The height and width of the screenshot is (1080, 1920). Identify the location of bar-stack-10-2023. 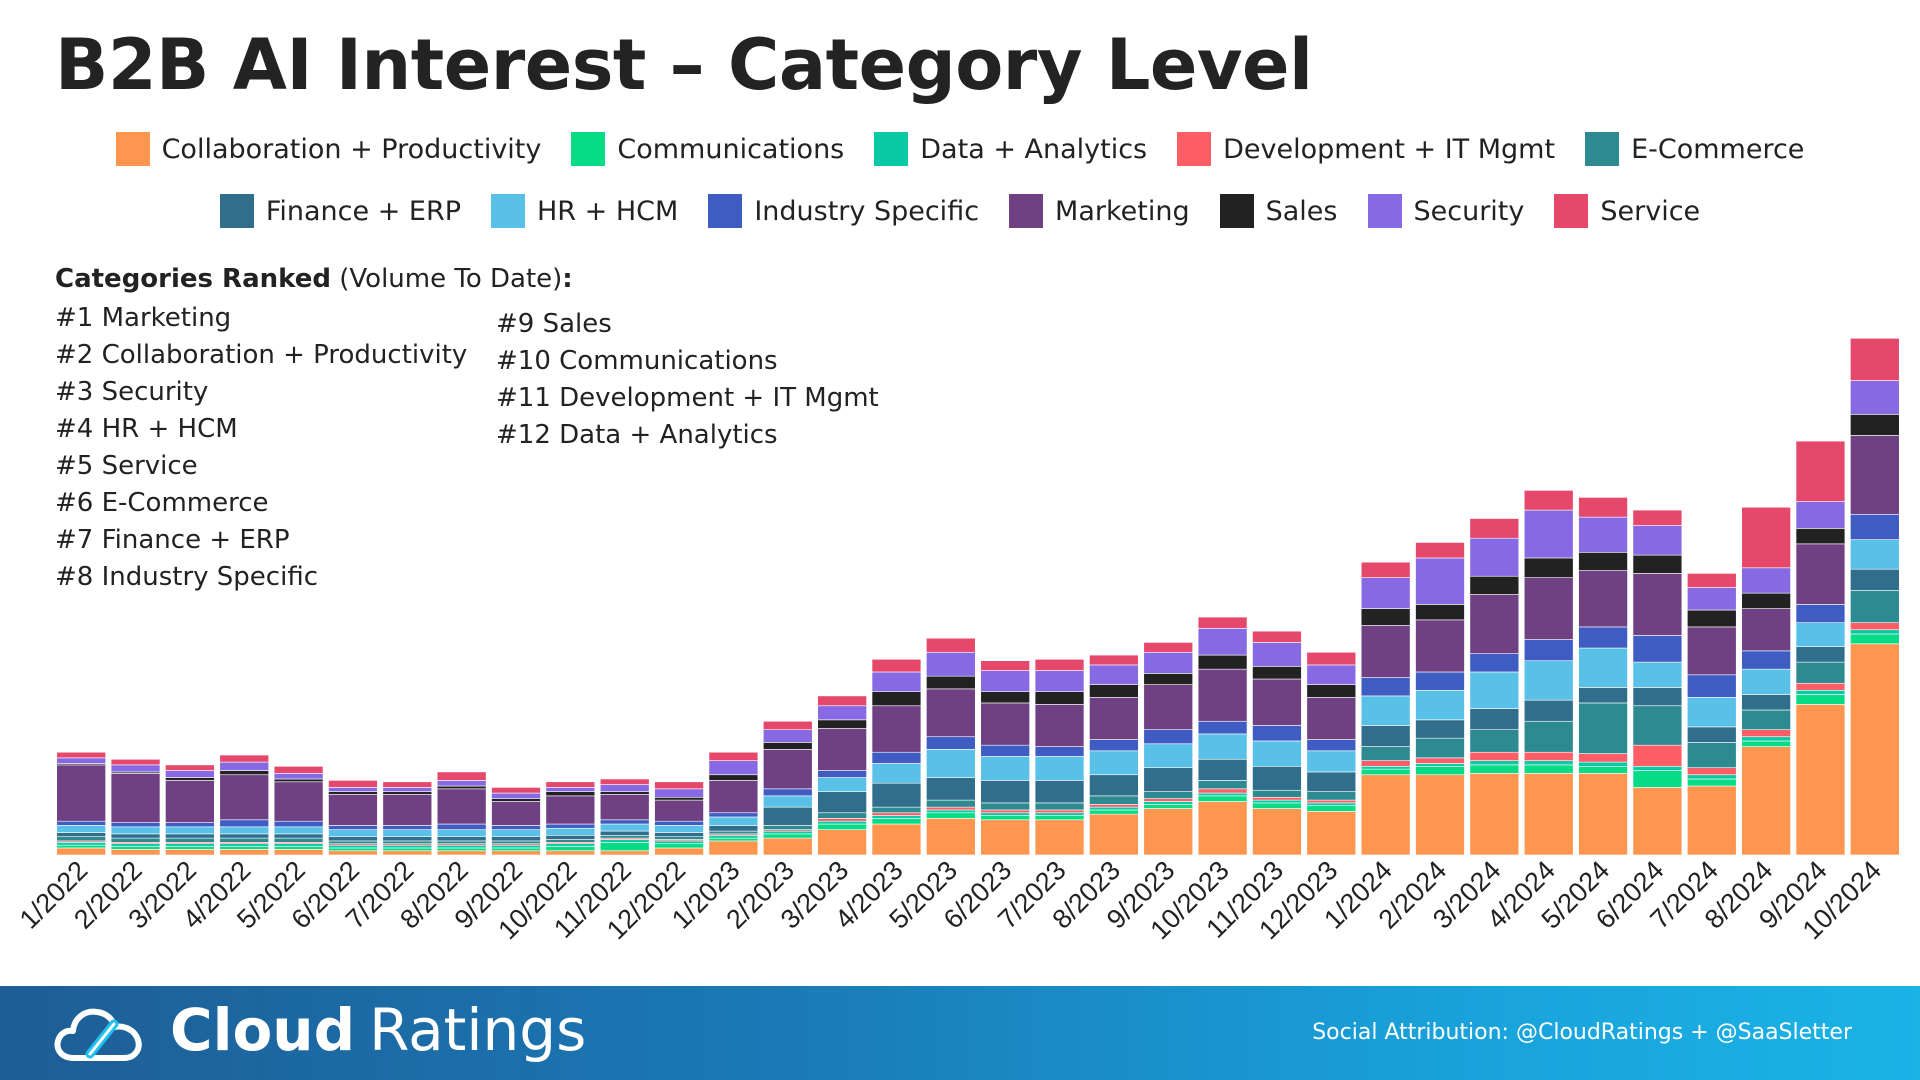
(1222, 736).